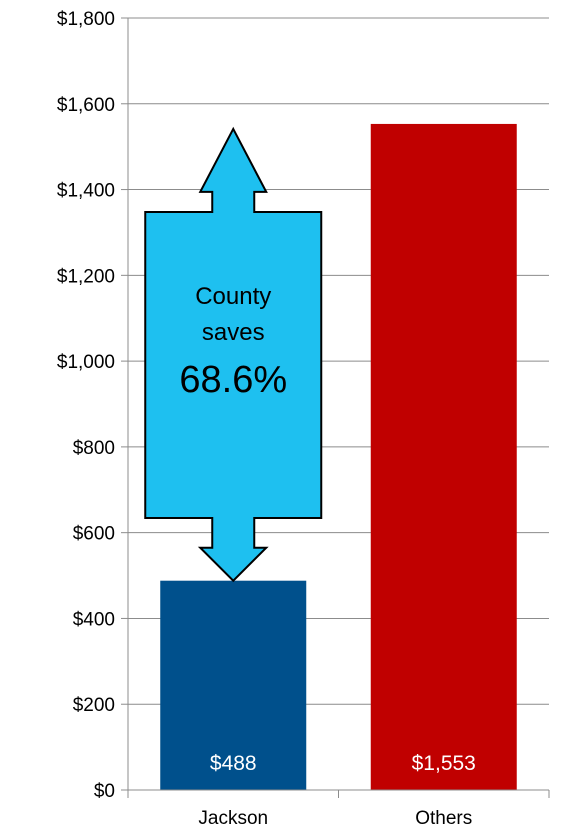 This screenshot has height=834, width=569. I want to click on bar-value-label: $488, so click(233, 763).